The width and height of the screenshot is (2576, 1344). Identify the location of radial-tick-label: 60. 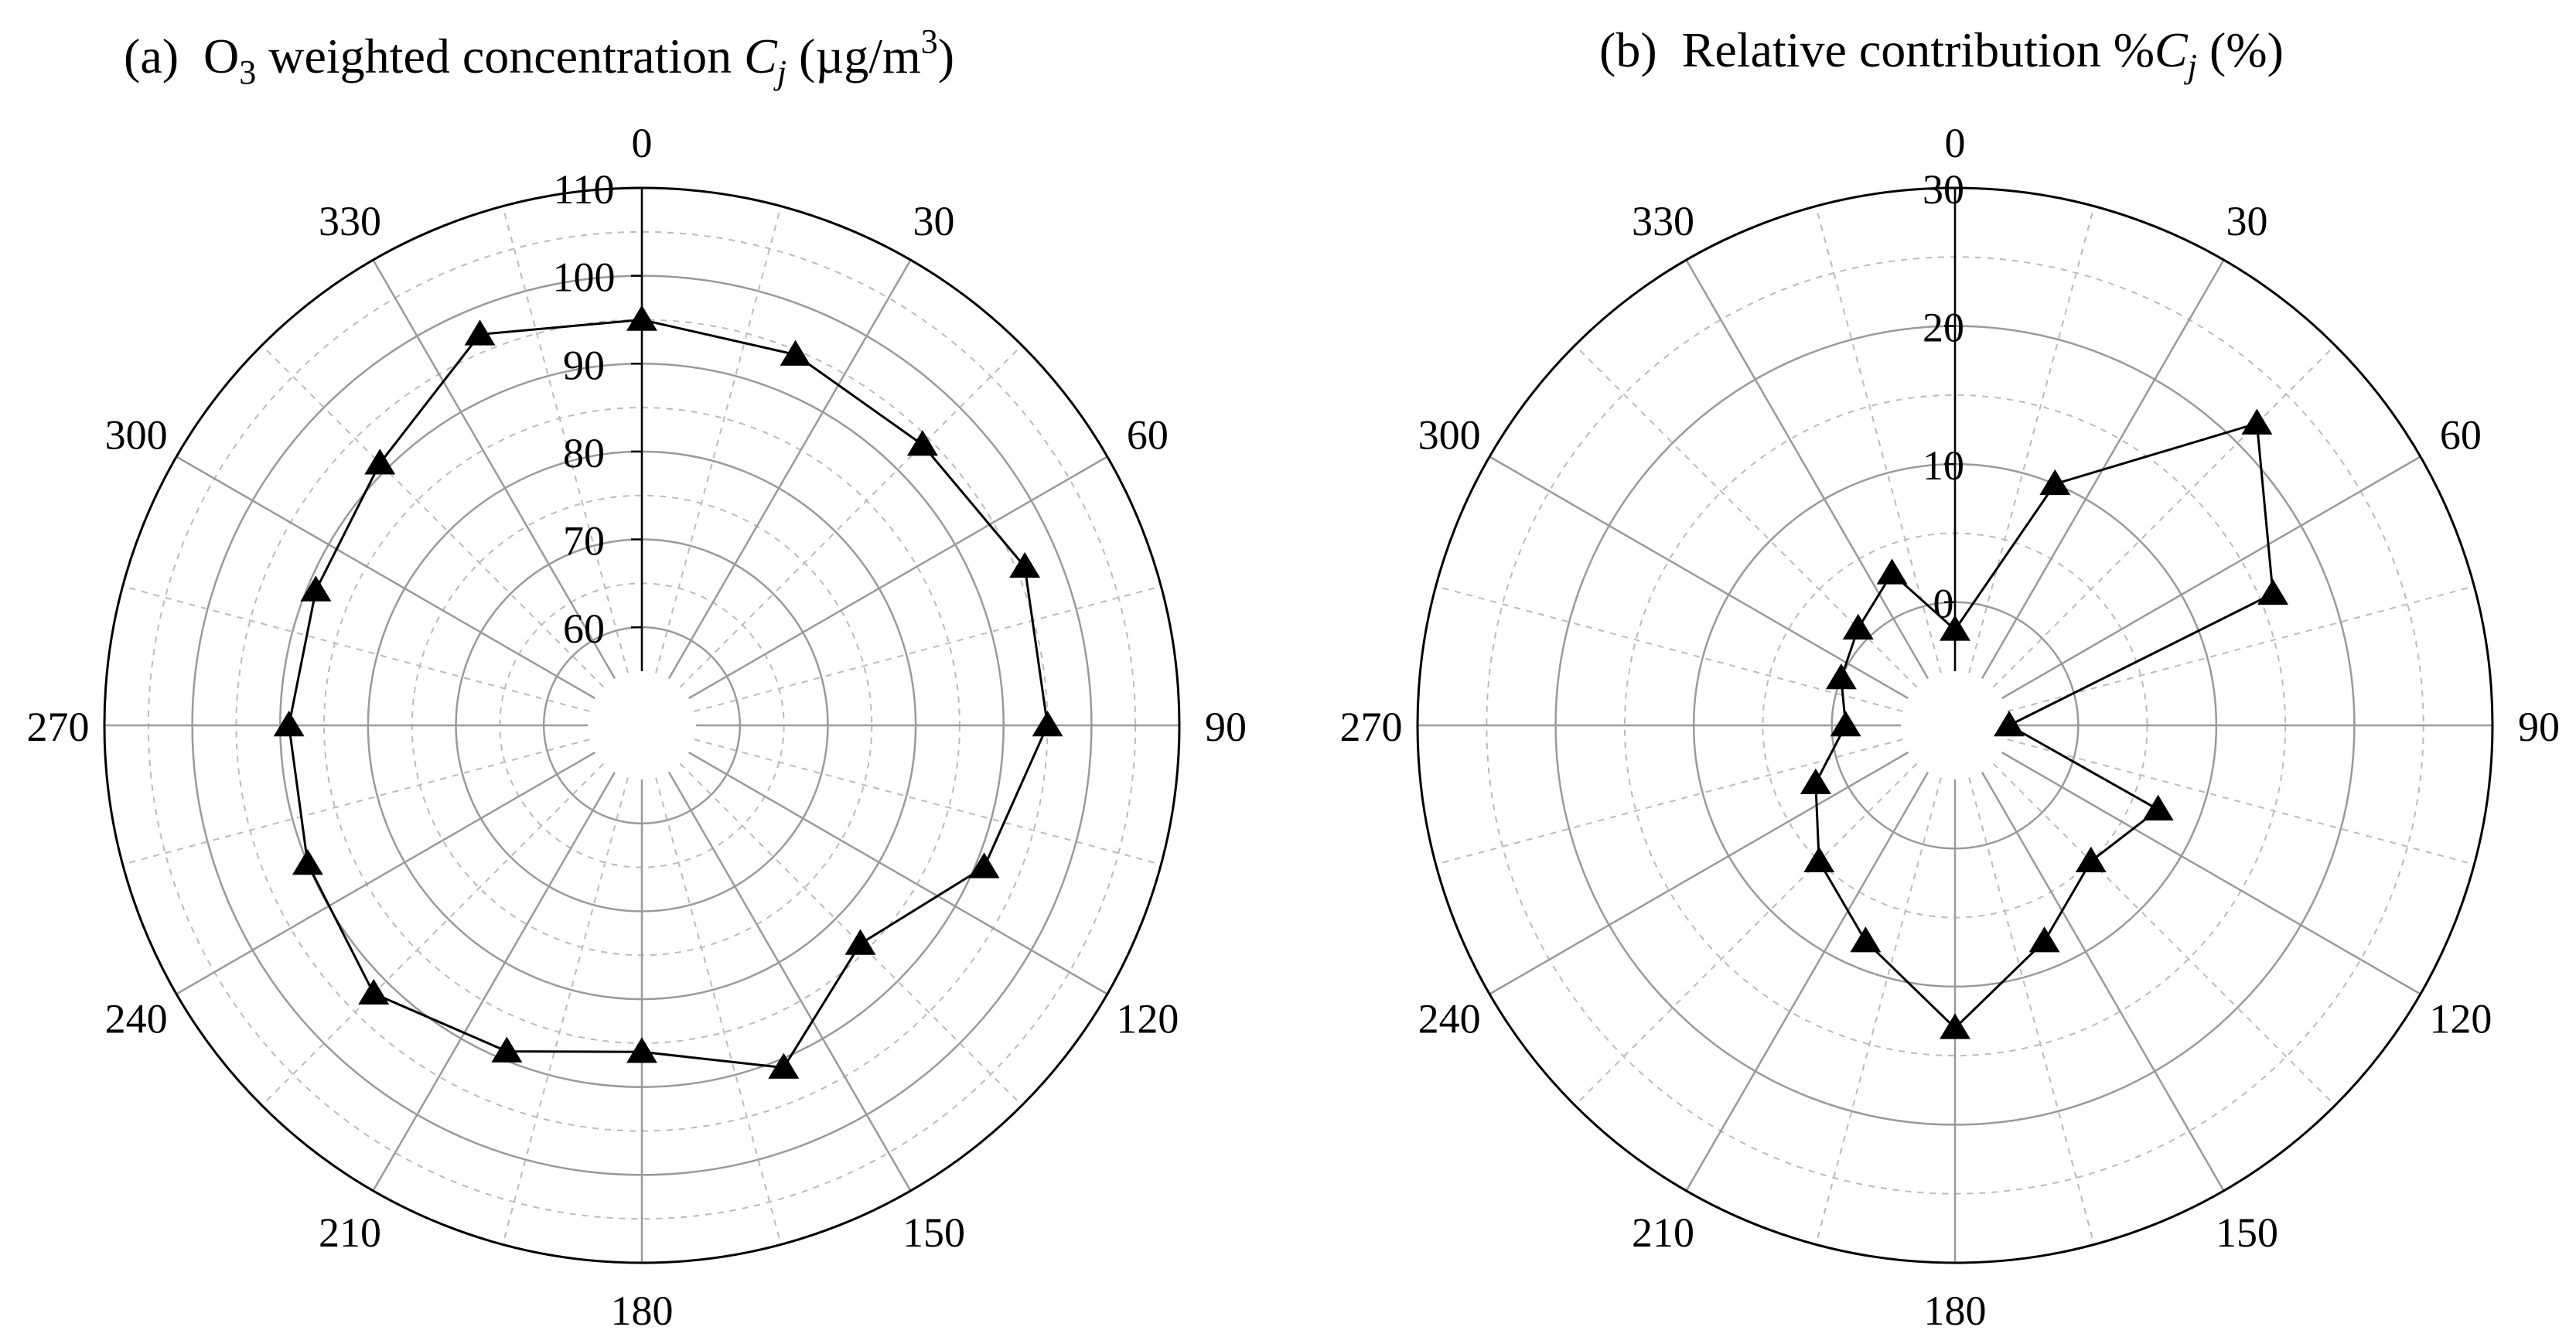
(584, 628).